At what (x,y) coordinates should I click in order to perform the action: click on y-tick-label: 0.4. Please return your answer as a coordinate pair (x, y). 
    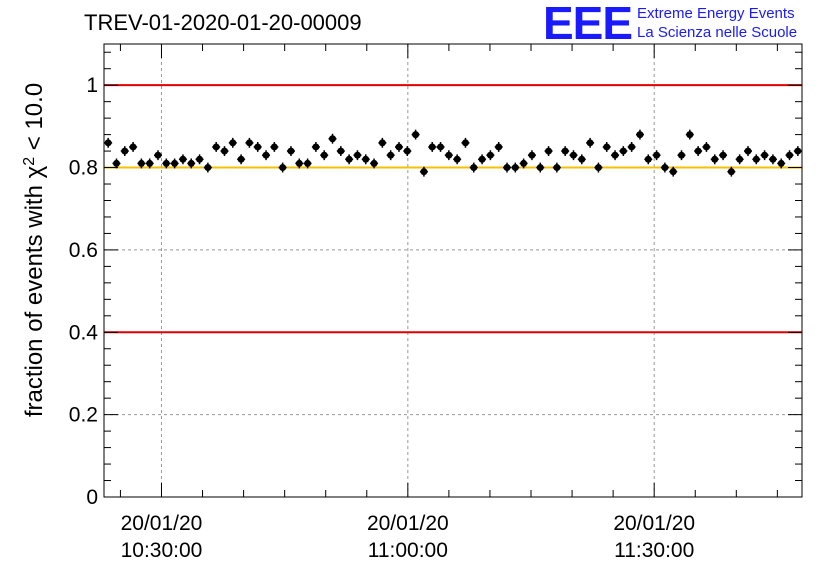
    Looking at the image, I should click on (84, 332).